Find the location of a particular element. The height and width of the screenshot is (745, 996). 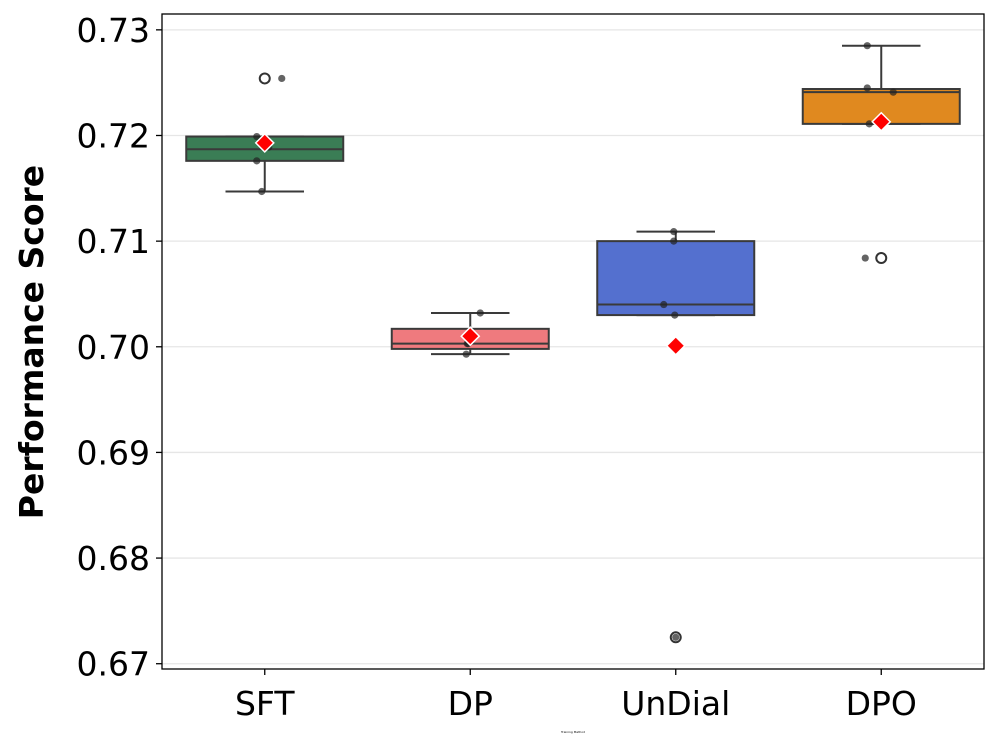

box-dp is located at coordinates (470, 333).